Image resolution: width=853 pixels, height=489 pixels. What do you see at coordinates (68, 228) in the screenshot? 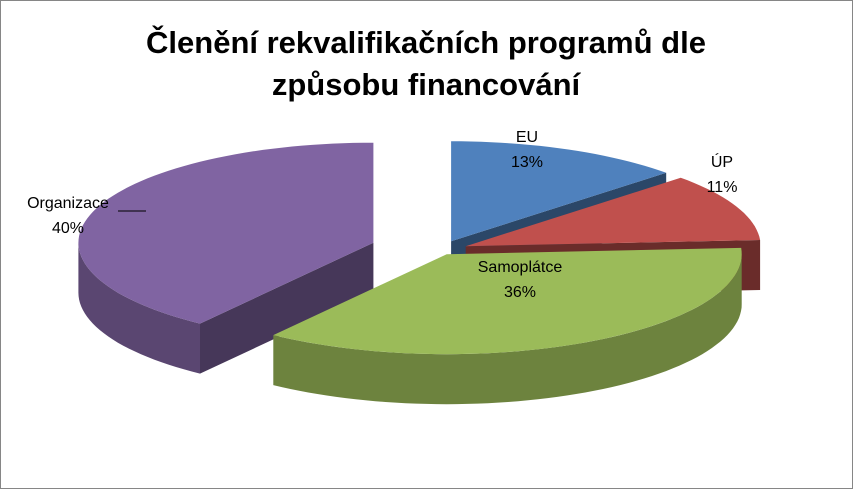
I see `value-label: 40%` at bounding box center [68, 228].